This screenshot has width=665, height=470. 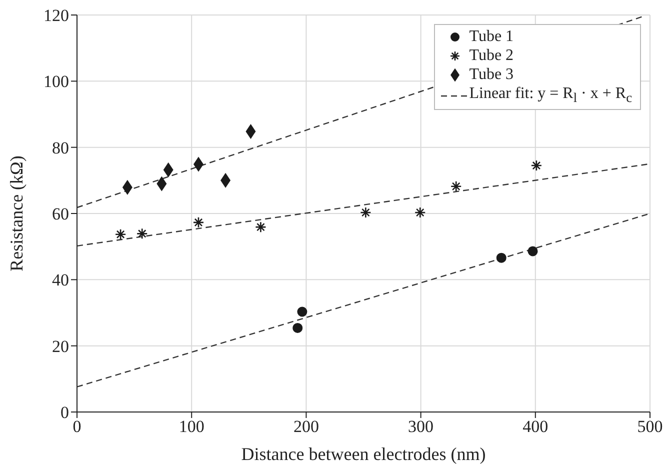 I want to click on x-tick-label: 500, so click(x=650, y=426).